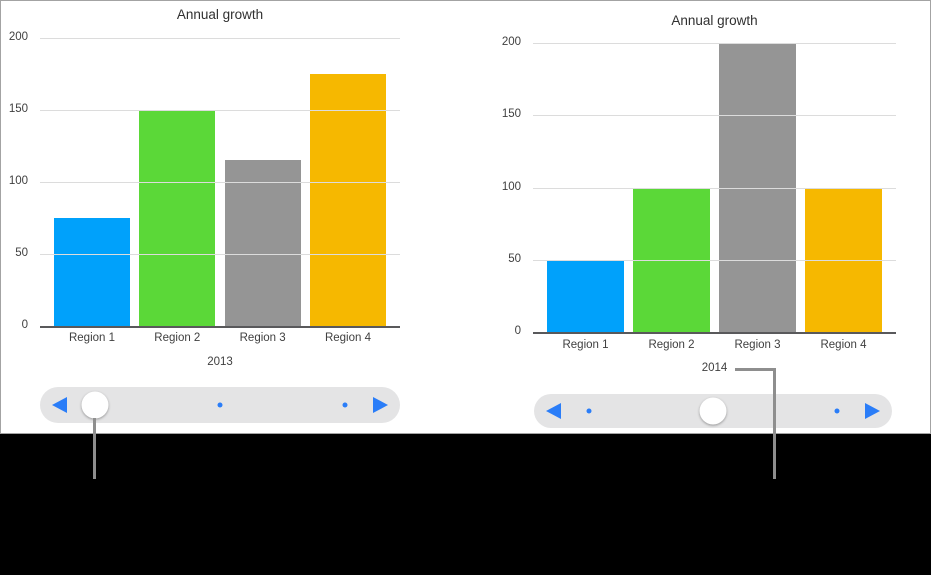 The width and height of the screenshot is (931, 575). I want to click on callout-line-right, so click(755, 423).